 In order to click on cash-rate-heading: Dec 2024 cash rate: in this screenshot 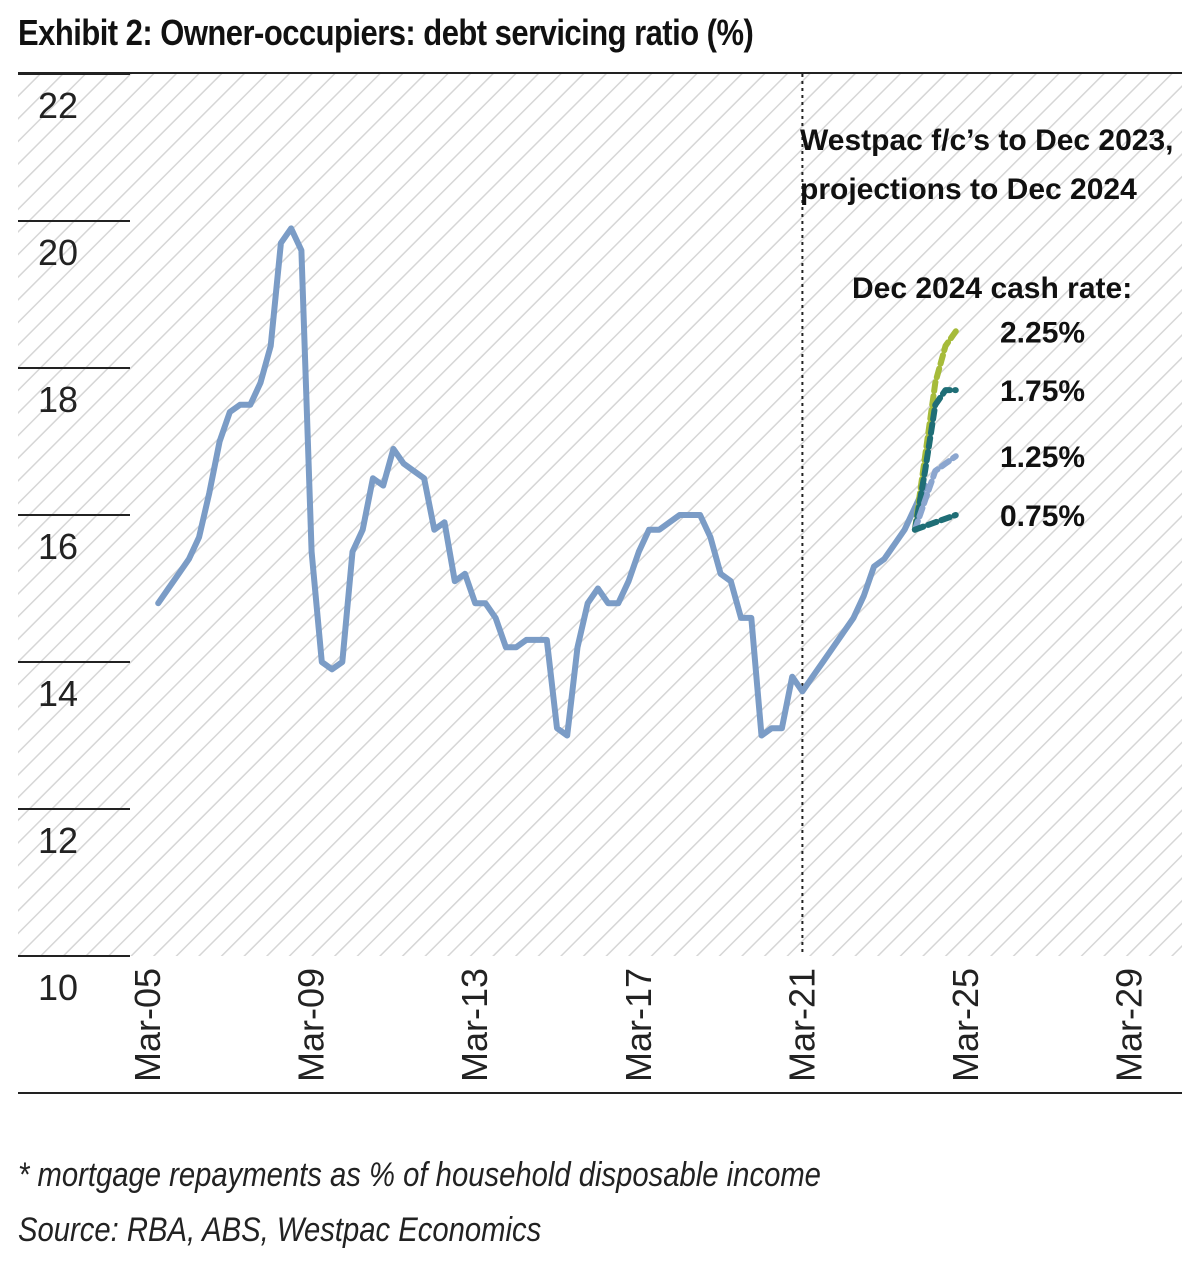, I will do `click(992, 288)`.